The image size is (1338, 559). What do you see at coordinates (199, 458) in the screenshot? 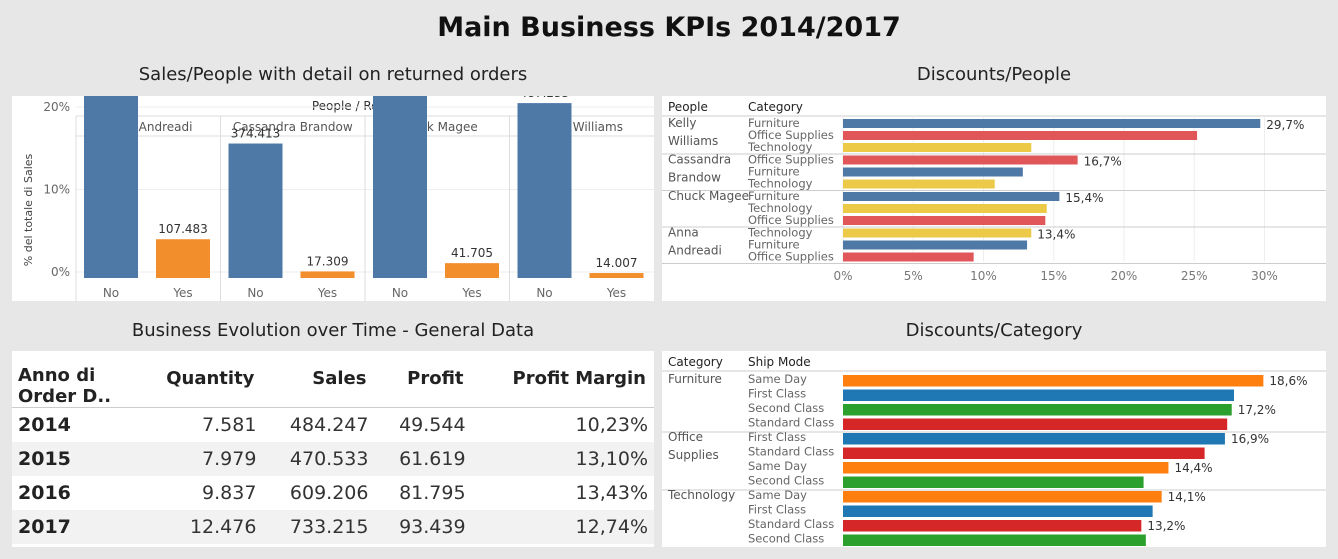
I see `cell-quantity: 7.979` at bounding box center [199, 458].